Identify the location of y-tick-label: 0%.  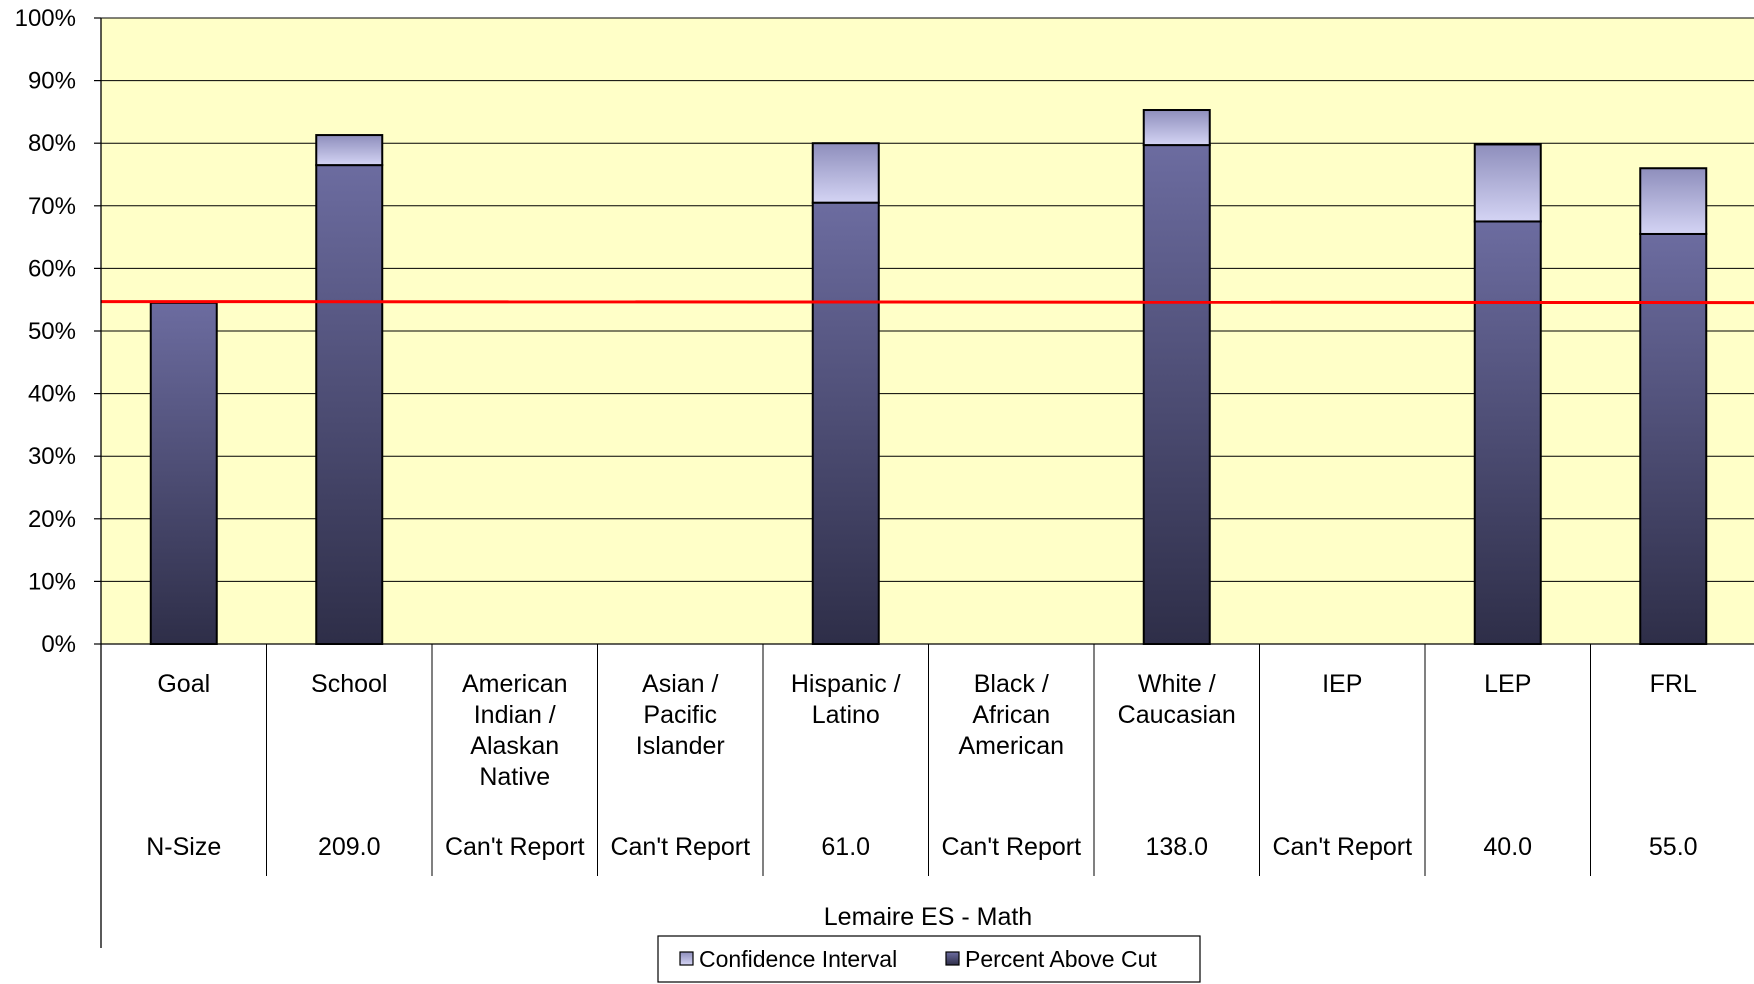
(58, 644).